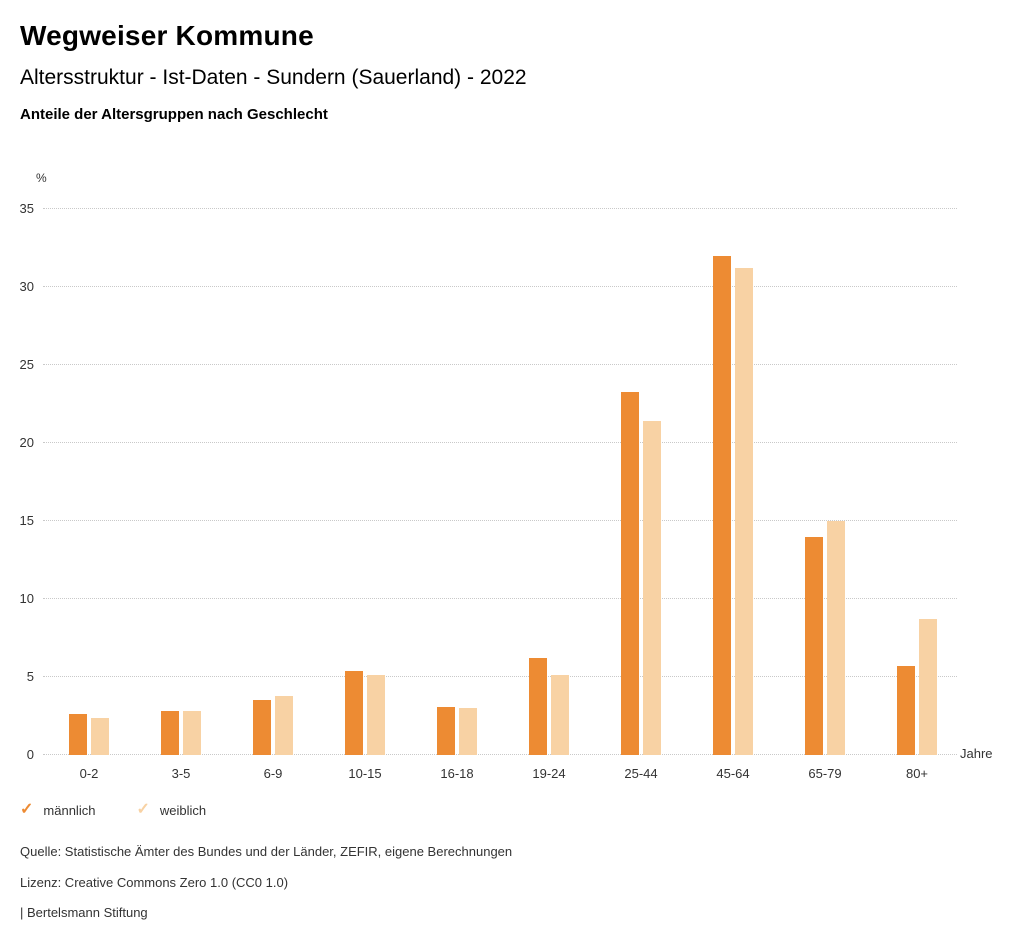 Image resolution: width=1024 pixels, height=946 pixels. Describe the element at coordinates (446, 730) in the screenshot. I see `bar-männlich-16-18` at that location.